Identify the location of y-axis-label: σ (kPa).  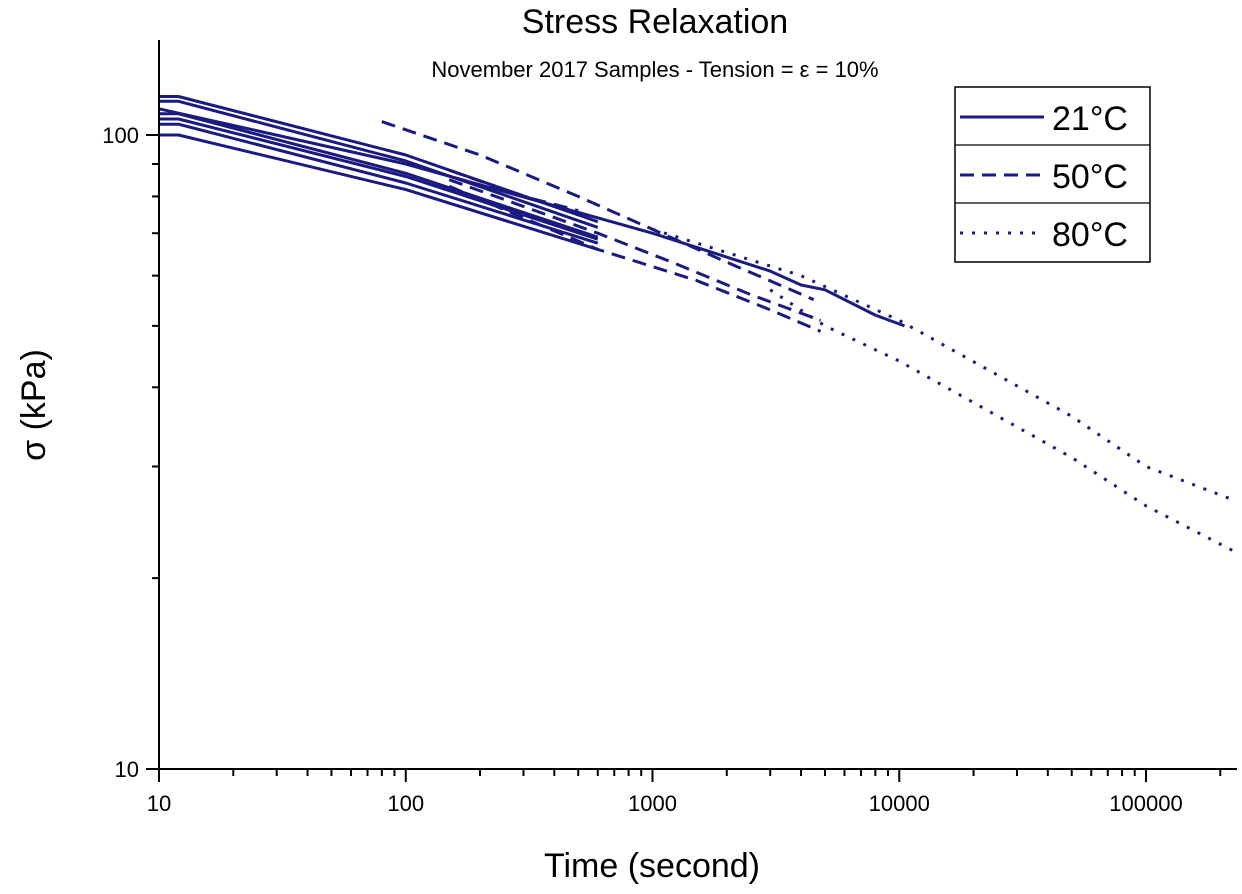
(34, 405).